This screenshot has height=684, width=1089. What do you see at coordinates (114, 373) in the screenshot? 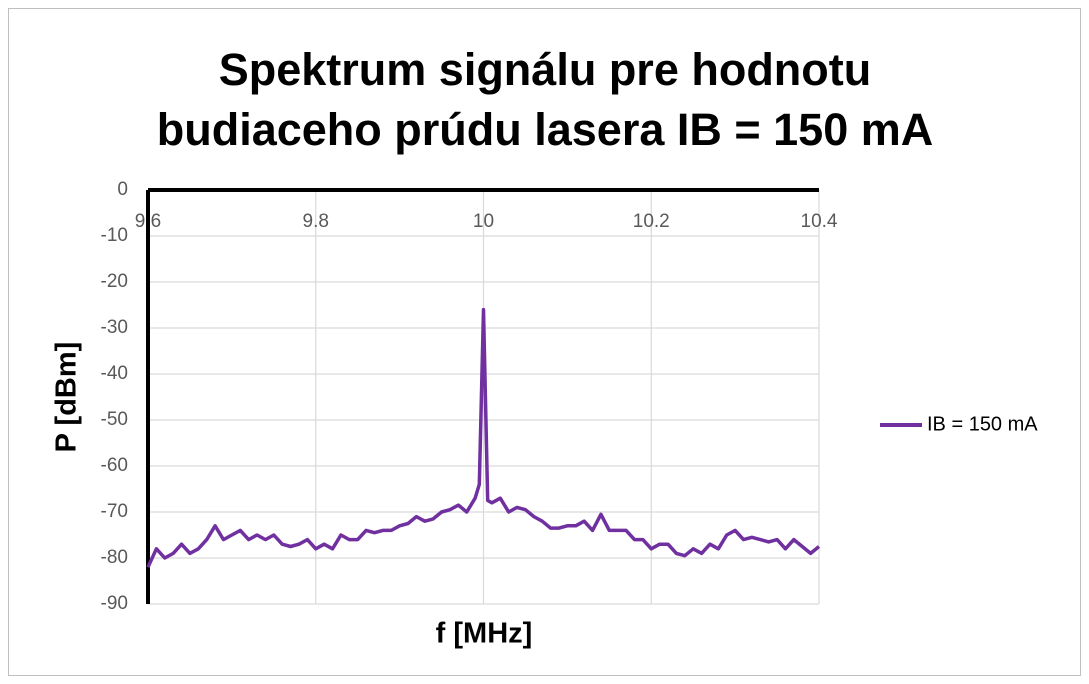
I see `y-tick-label: -40` at bounding box center [114, 373].